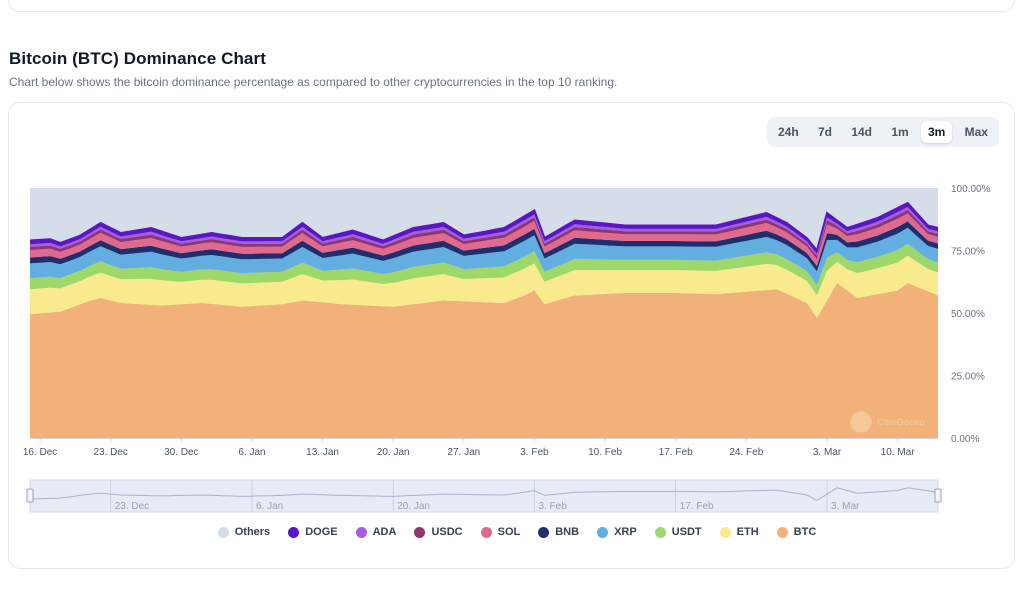 The image size is (1024, 589). What do you see at coordinates (845, 506) in the screenshot?
I see `navigator-tick-label: 3. Mar` at bounding box center [845, 506].